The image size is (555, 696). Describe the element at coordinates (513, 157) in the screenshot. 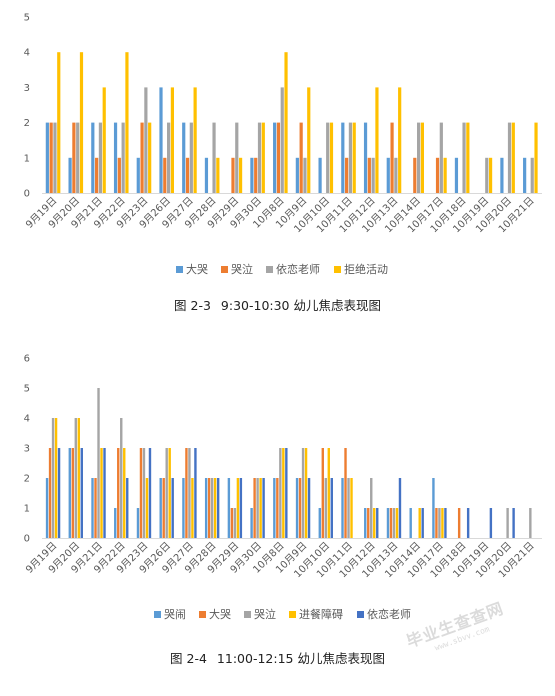

I see `chart-1-bar-拒绝活动-10月20日` at that location.